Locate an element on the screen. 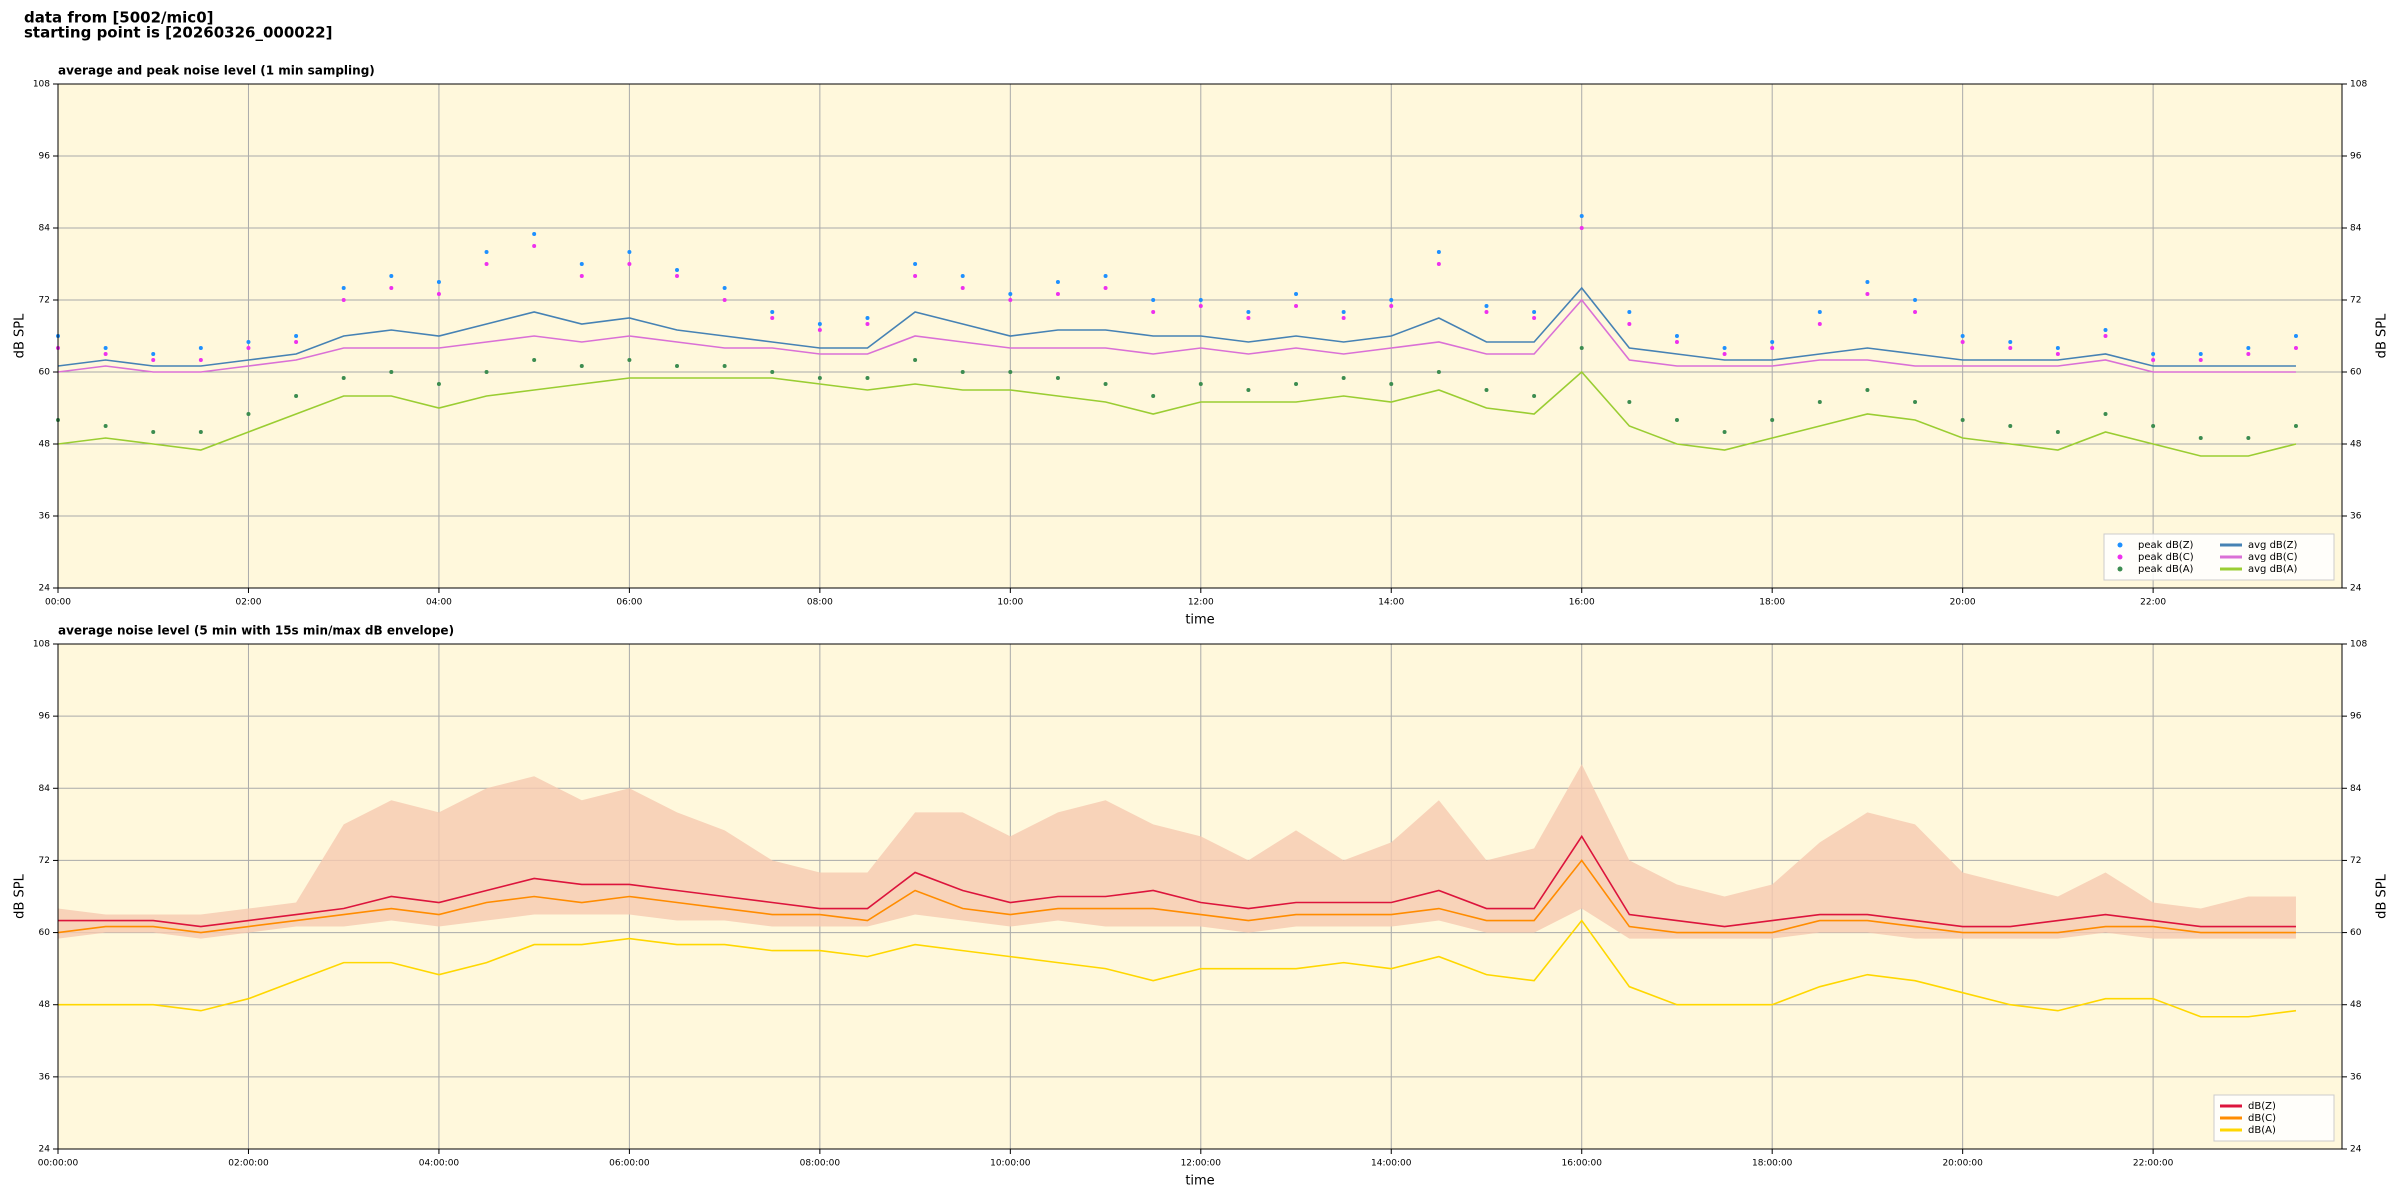  x-tick-label: 16:00:00 is located at coordinates (1582, 1164).